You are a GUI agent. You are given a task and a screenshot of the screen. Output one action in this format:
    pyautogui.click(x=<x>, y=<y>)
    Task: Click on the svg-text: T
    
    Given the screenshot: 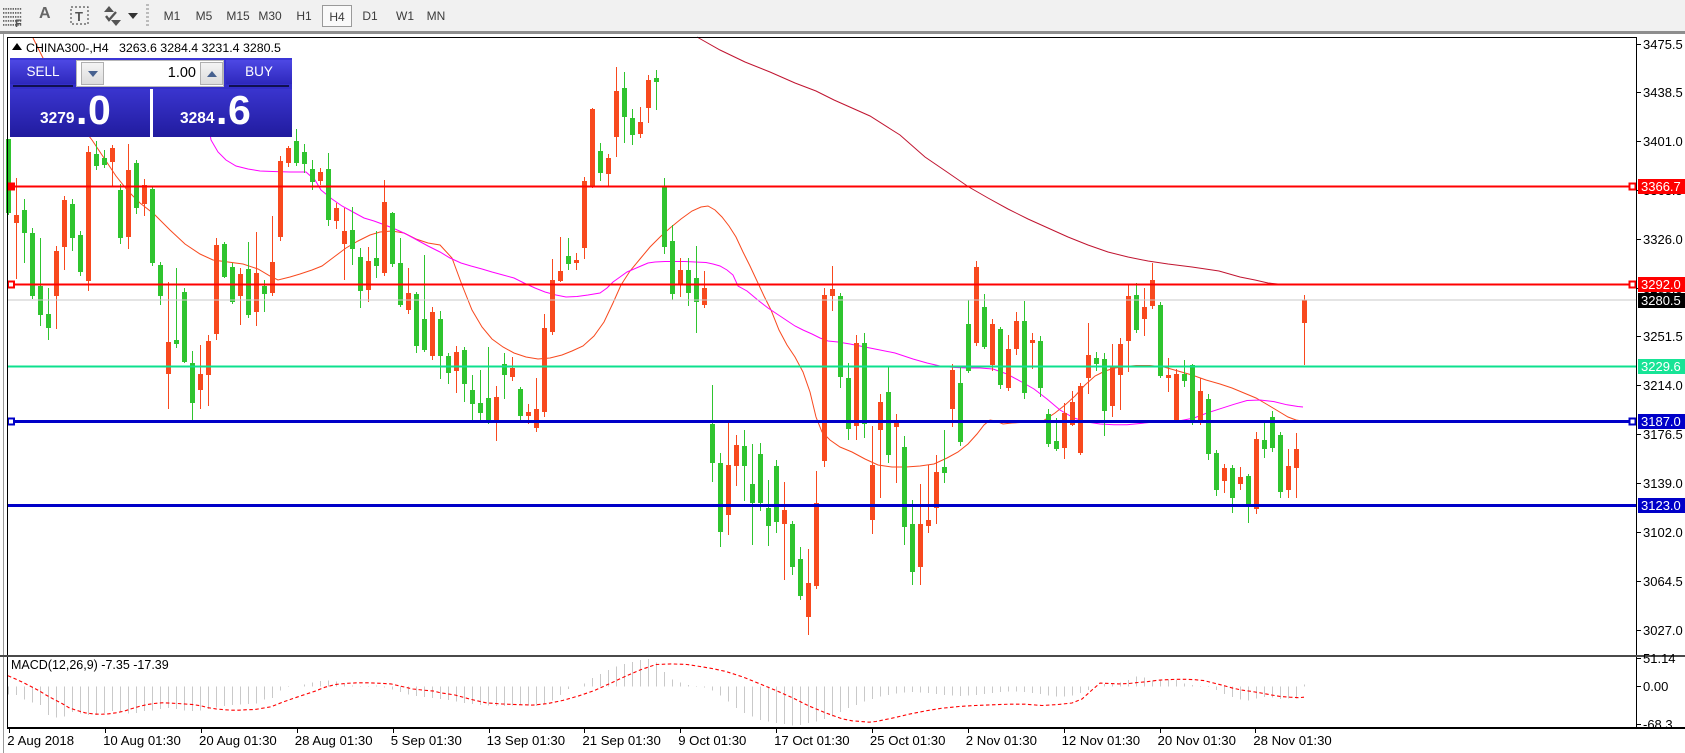 What is the action you would take?
    pyautogui.click(x=79, y=16)
    